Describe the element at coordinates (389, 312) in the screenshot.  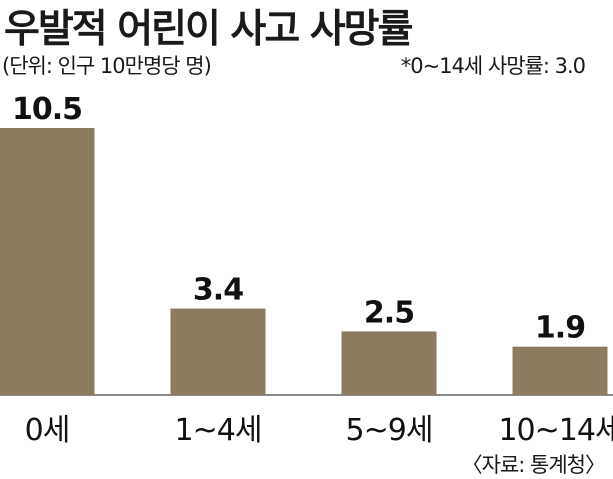
I see `value-label-2: 2.5` at that location.